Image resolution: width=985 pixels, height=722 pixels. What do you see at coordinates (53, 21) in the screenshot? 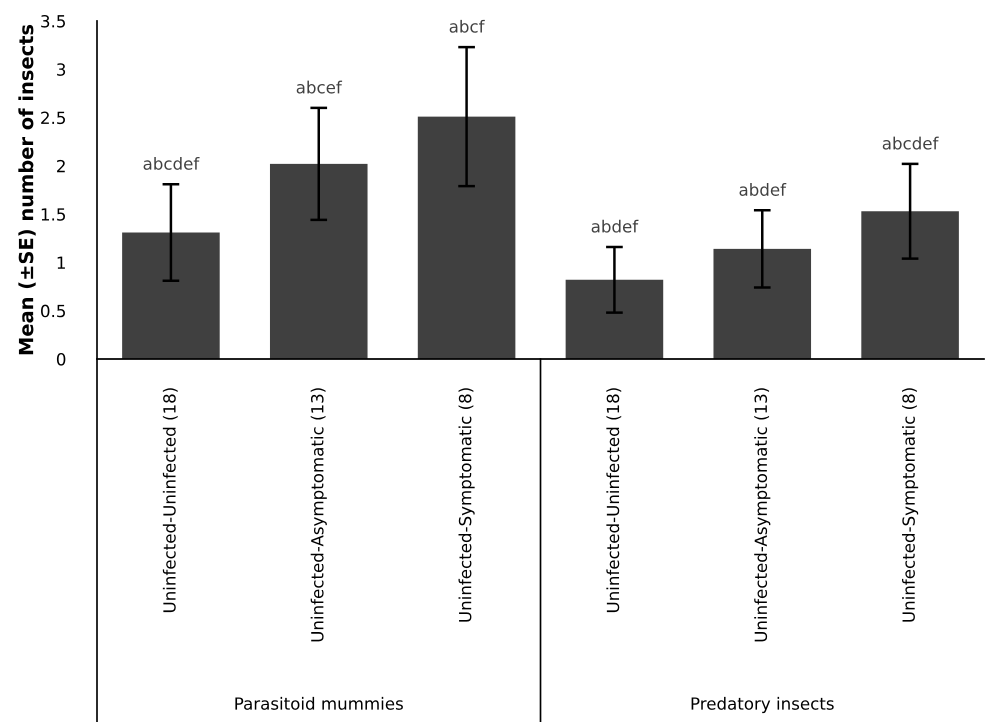
I see `y-tick-label: 3.5` at bounding box center [53, 21].